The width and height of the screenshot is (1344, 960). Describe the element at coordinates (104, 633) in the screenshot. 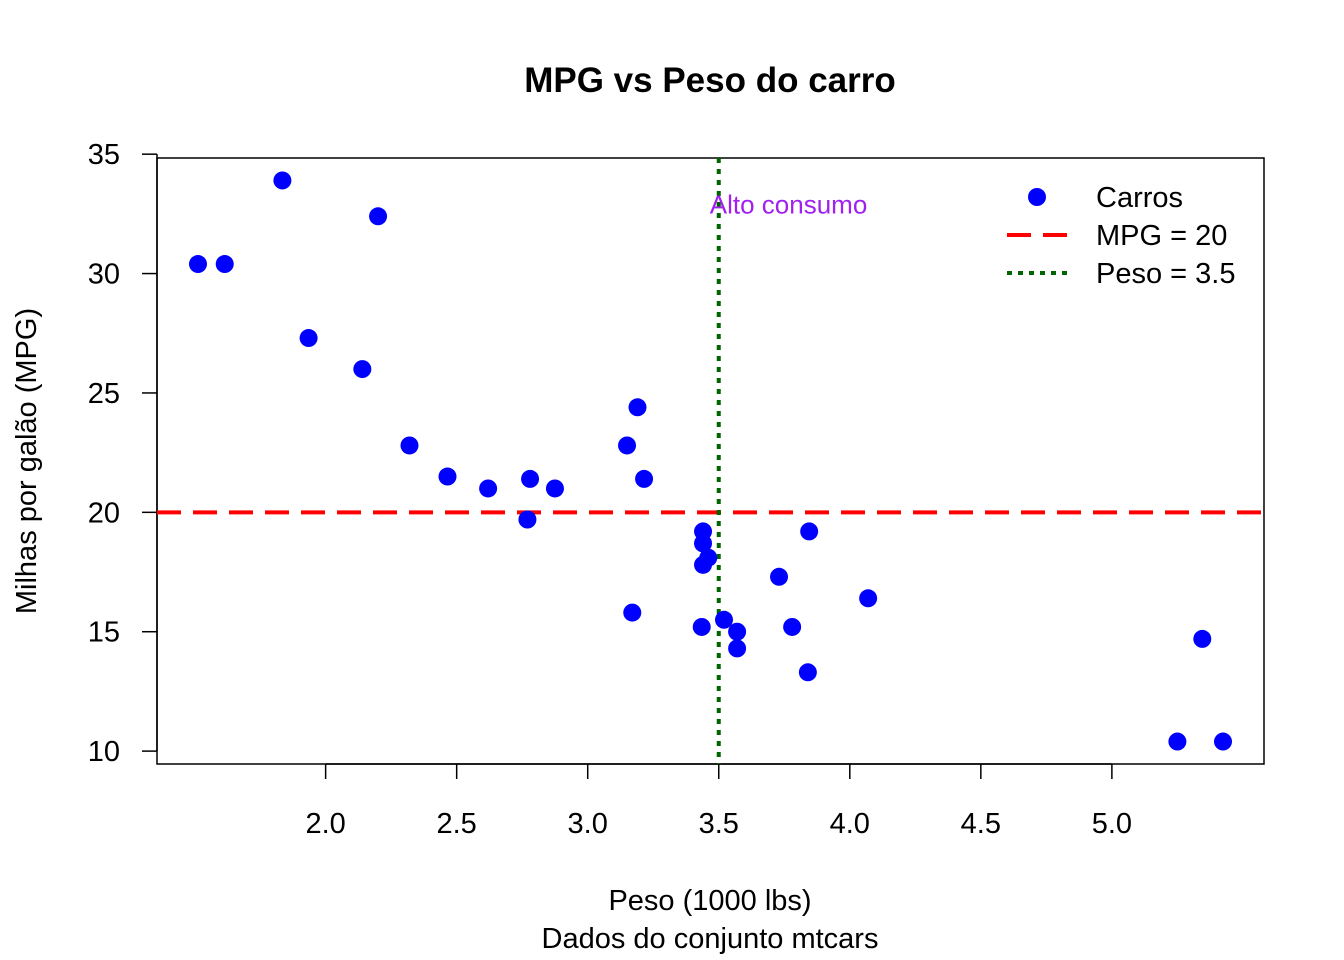

I see `y-tick-label: 15` at that location.